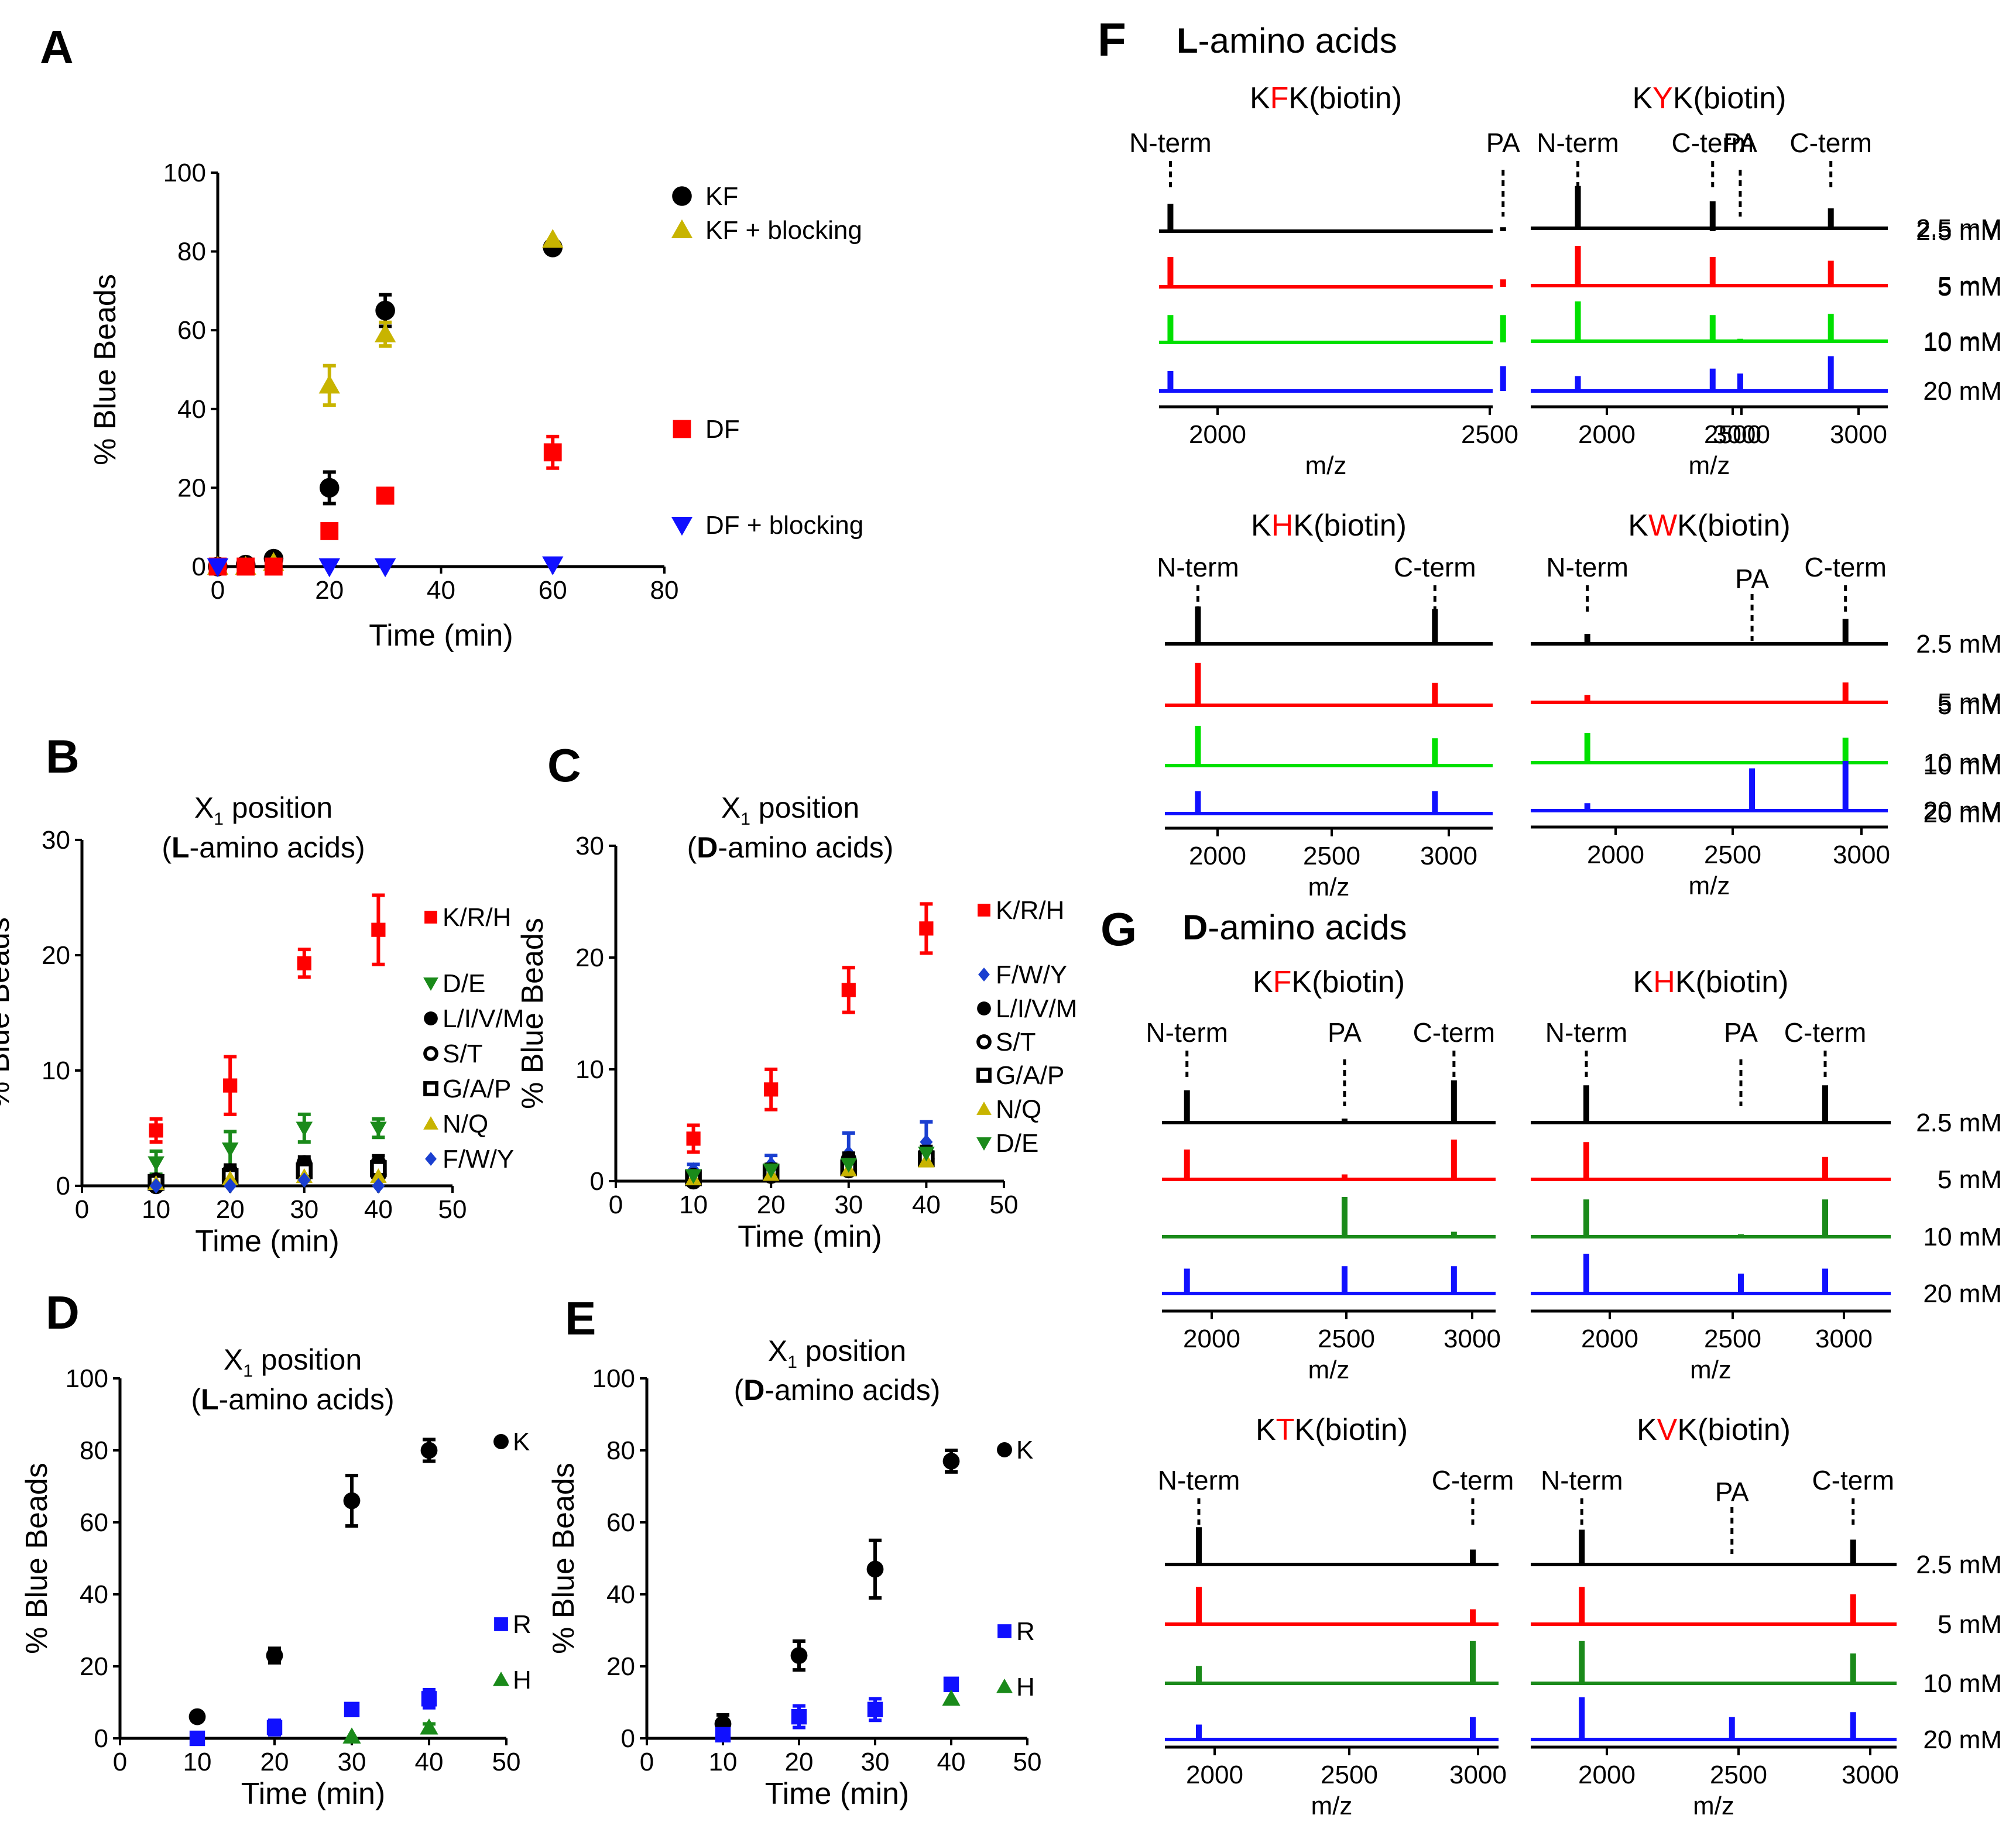  Describe the element at coordinates (204, 808) in the screenshot. I see `title-x: X` at that location.